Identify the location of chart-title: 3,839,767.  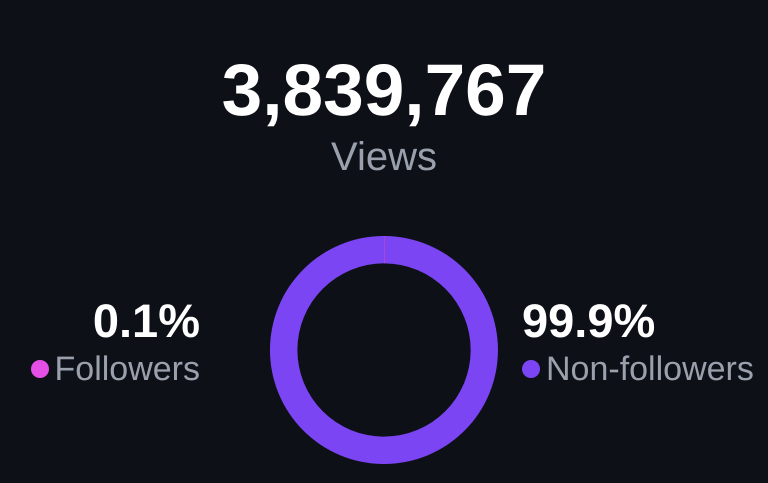
(384, 90).